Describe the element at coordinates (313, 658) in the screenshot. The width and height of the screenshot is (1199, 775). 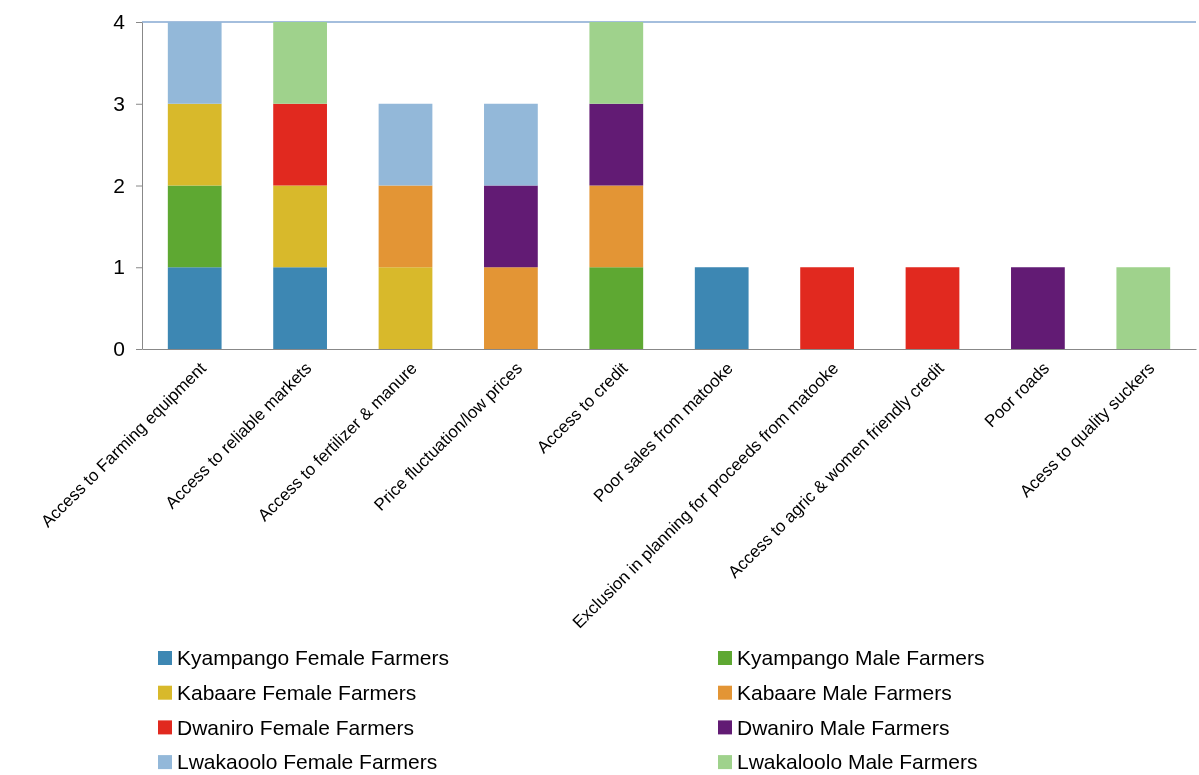
I see `legend-label: Kyampango Female Farmers` at that location.